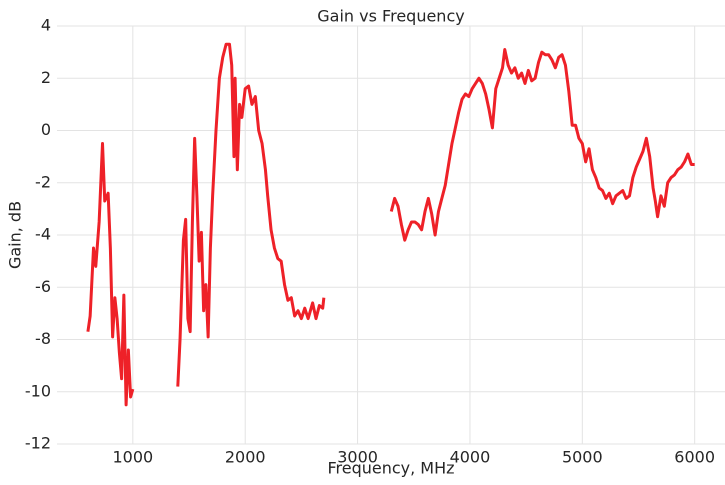 This screenshot has width=725, height=485. I want to click on chart-title: Gain vs Frequency, so click(390, 16).